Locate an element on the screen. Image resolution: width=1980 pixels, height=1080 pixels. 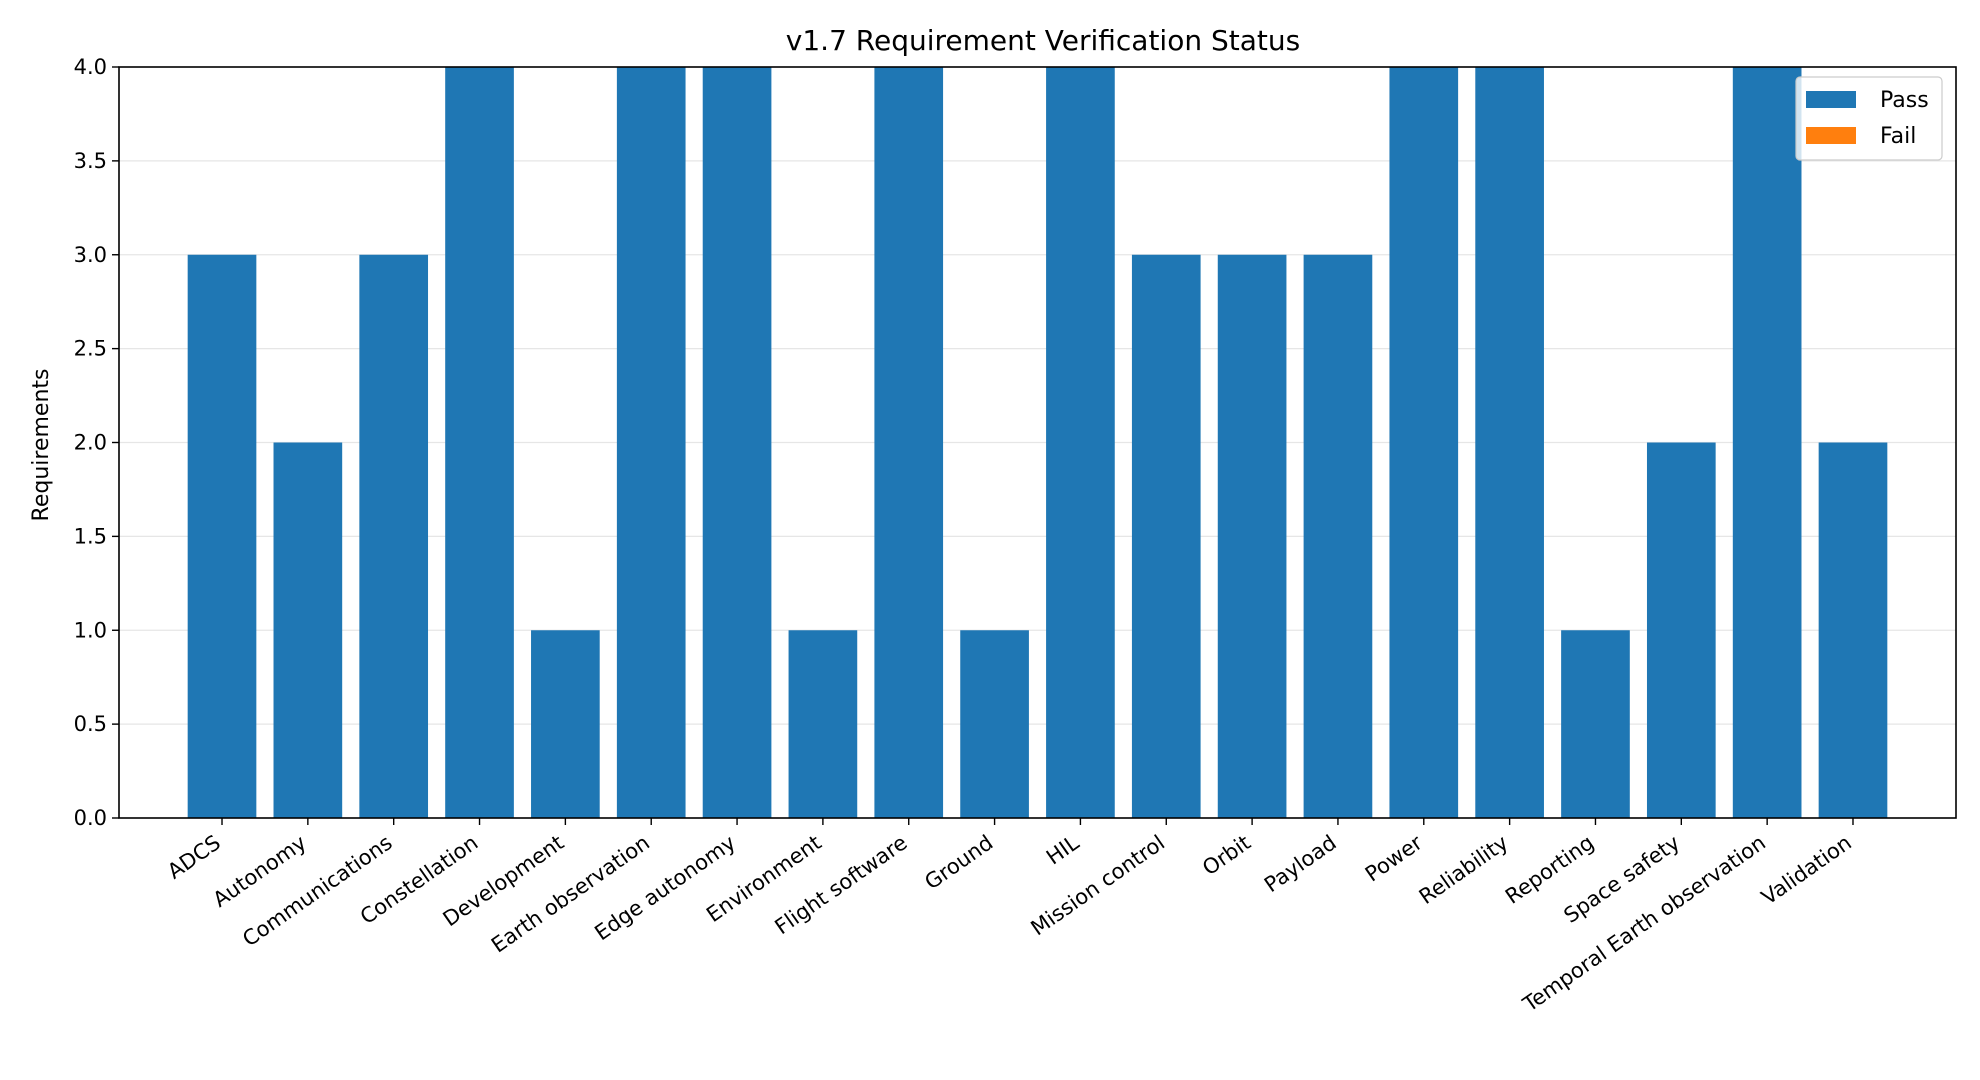
chart-title: v1.7 Requirement Verification Status is located at coordinates (1043, 40).